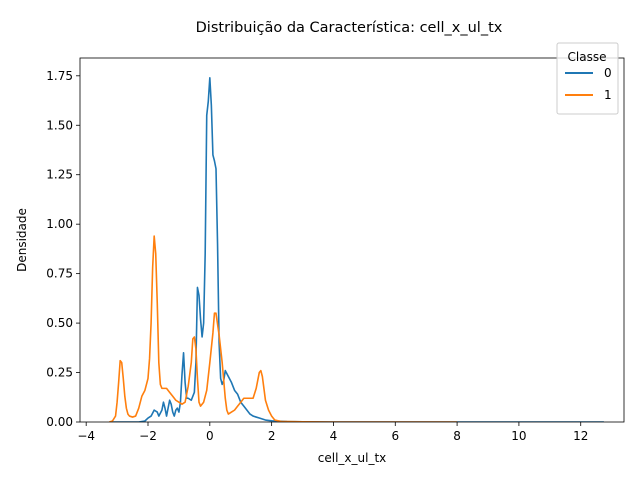 The width and height of the screenshot is (640, 480). I want to click on x-tick-label: 12, so click(580, 436).